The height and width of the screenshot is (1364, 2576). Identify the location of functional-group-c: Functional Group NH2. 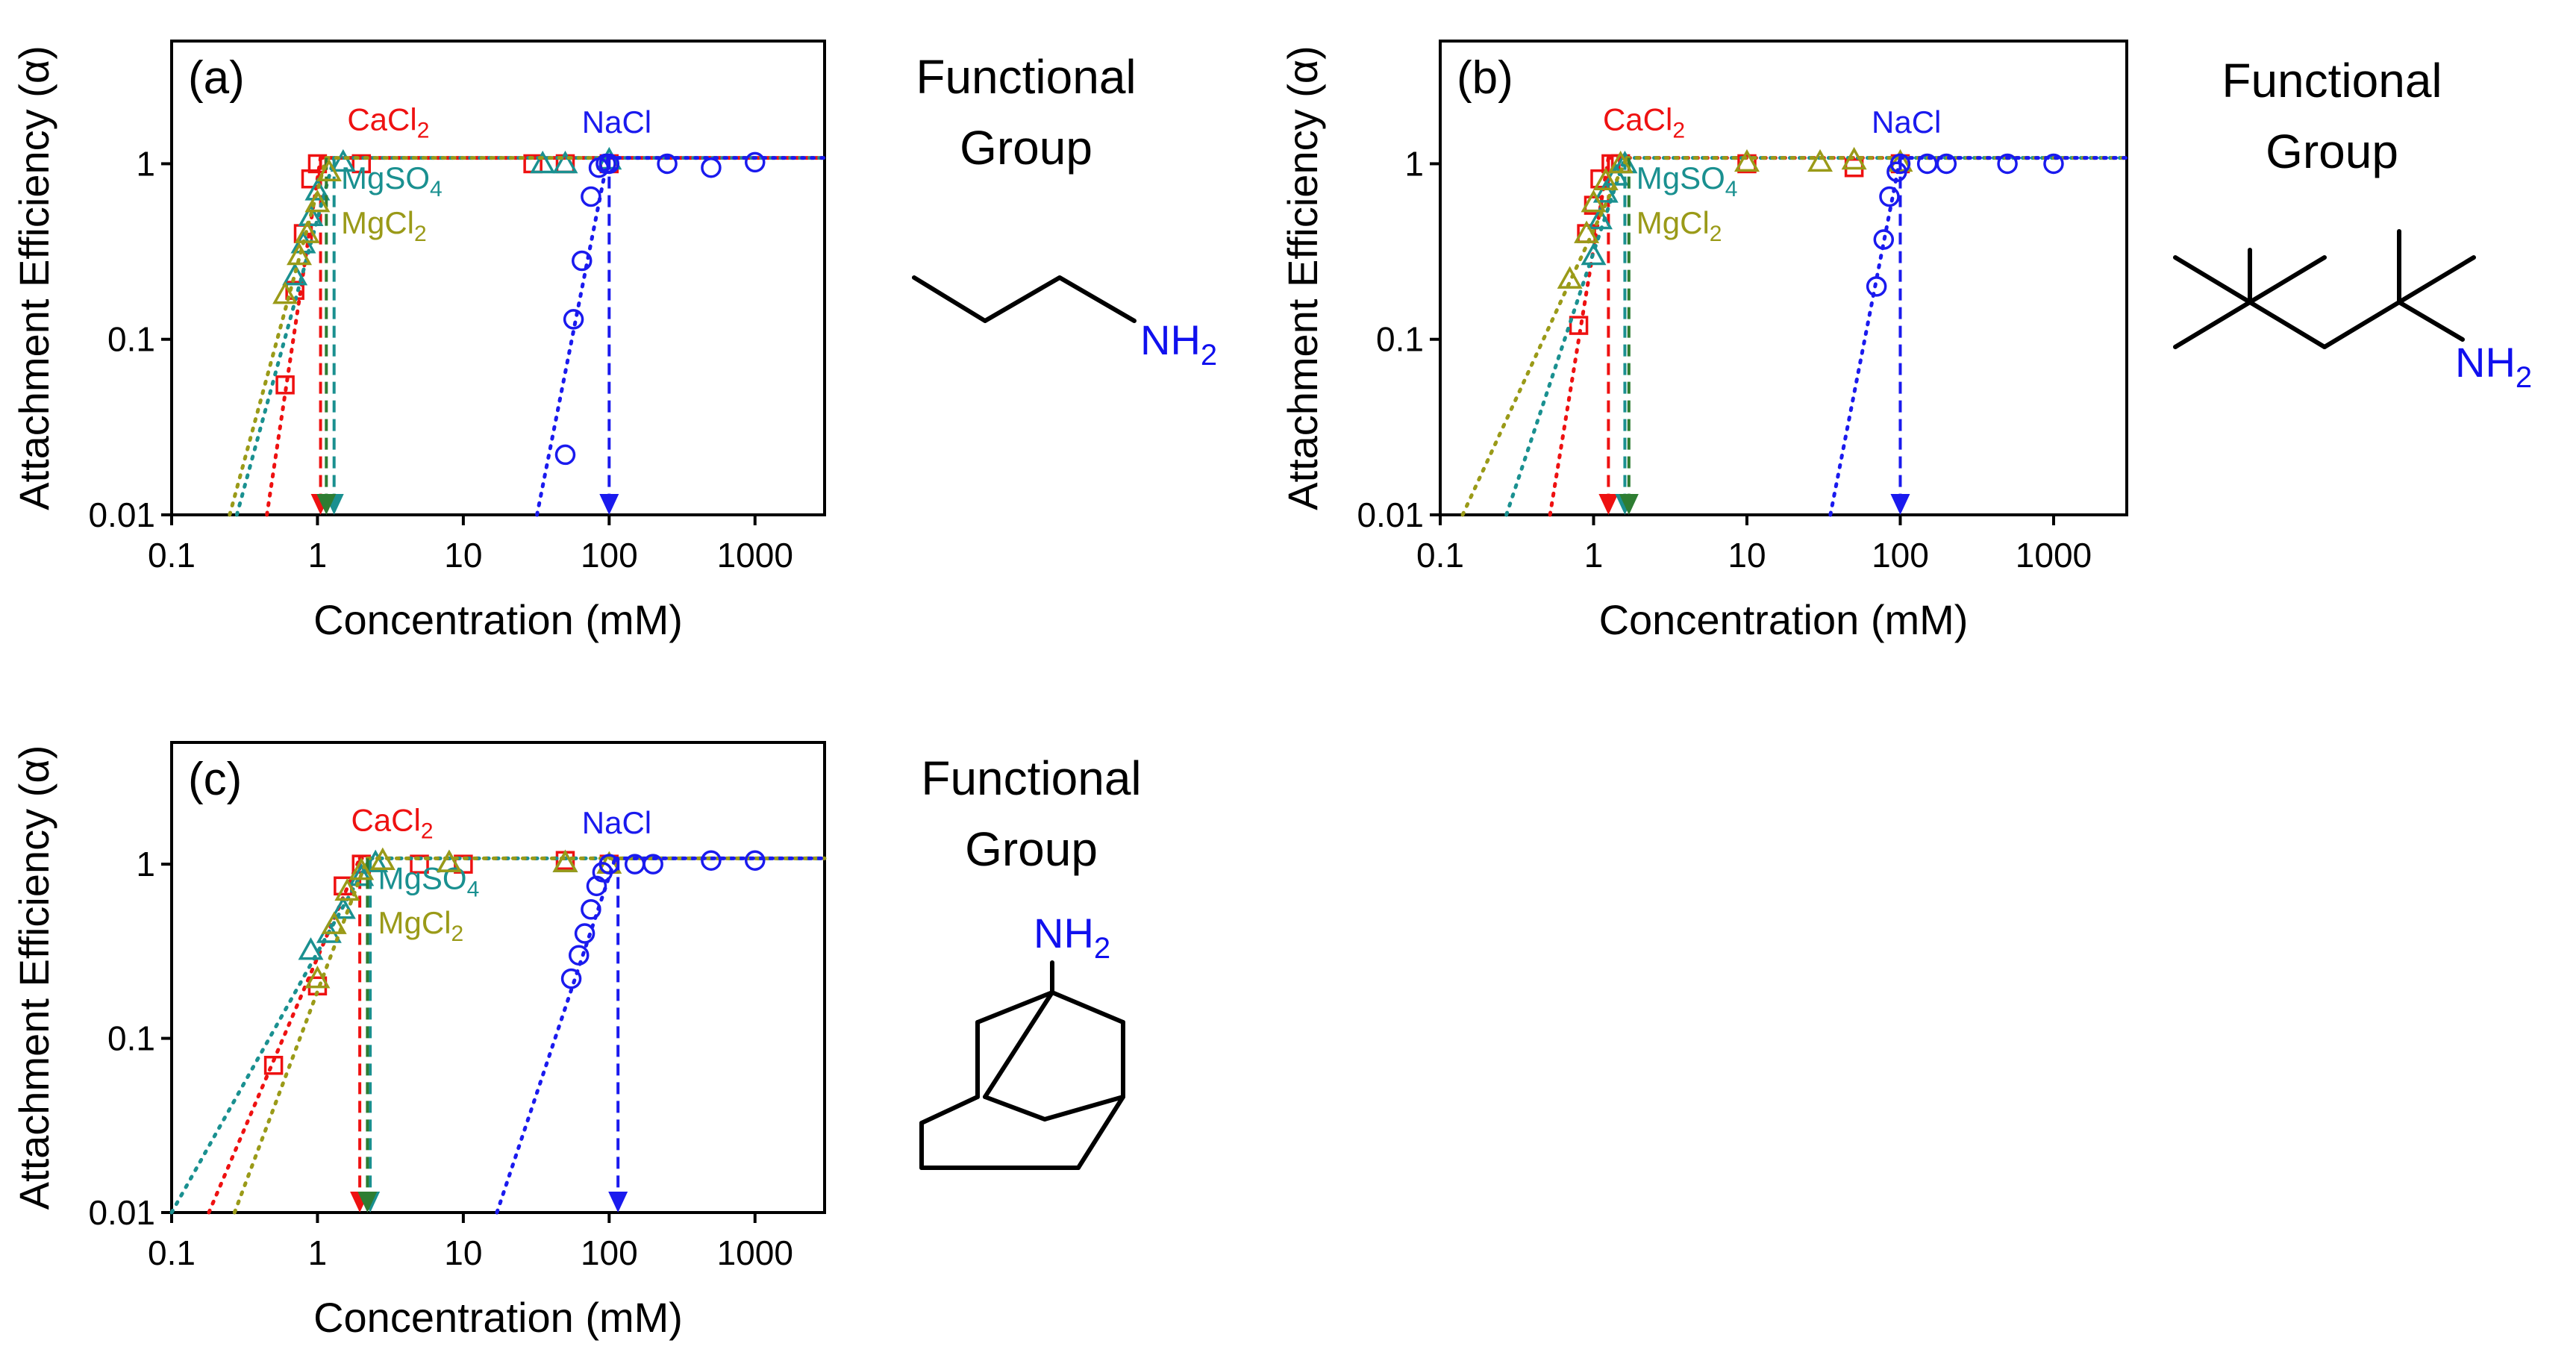
(1030, 960).